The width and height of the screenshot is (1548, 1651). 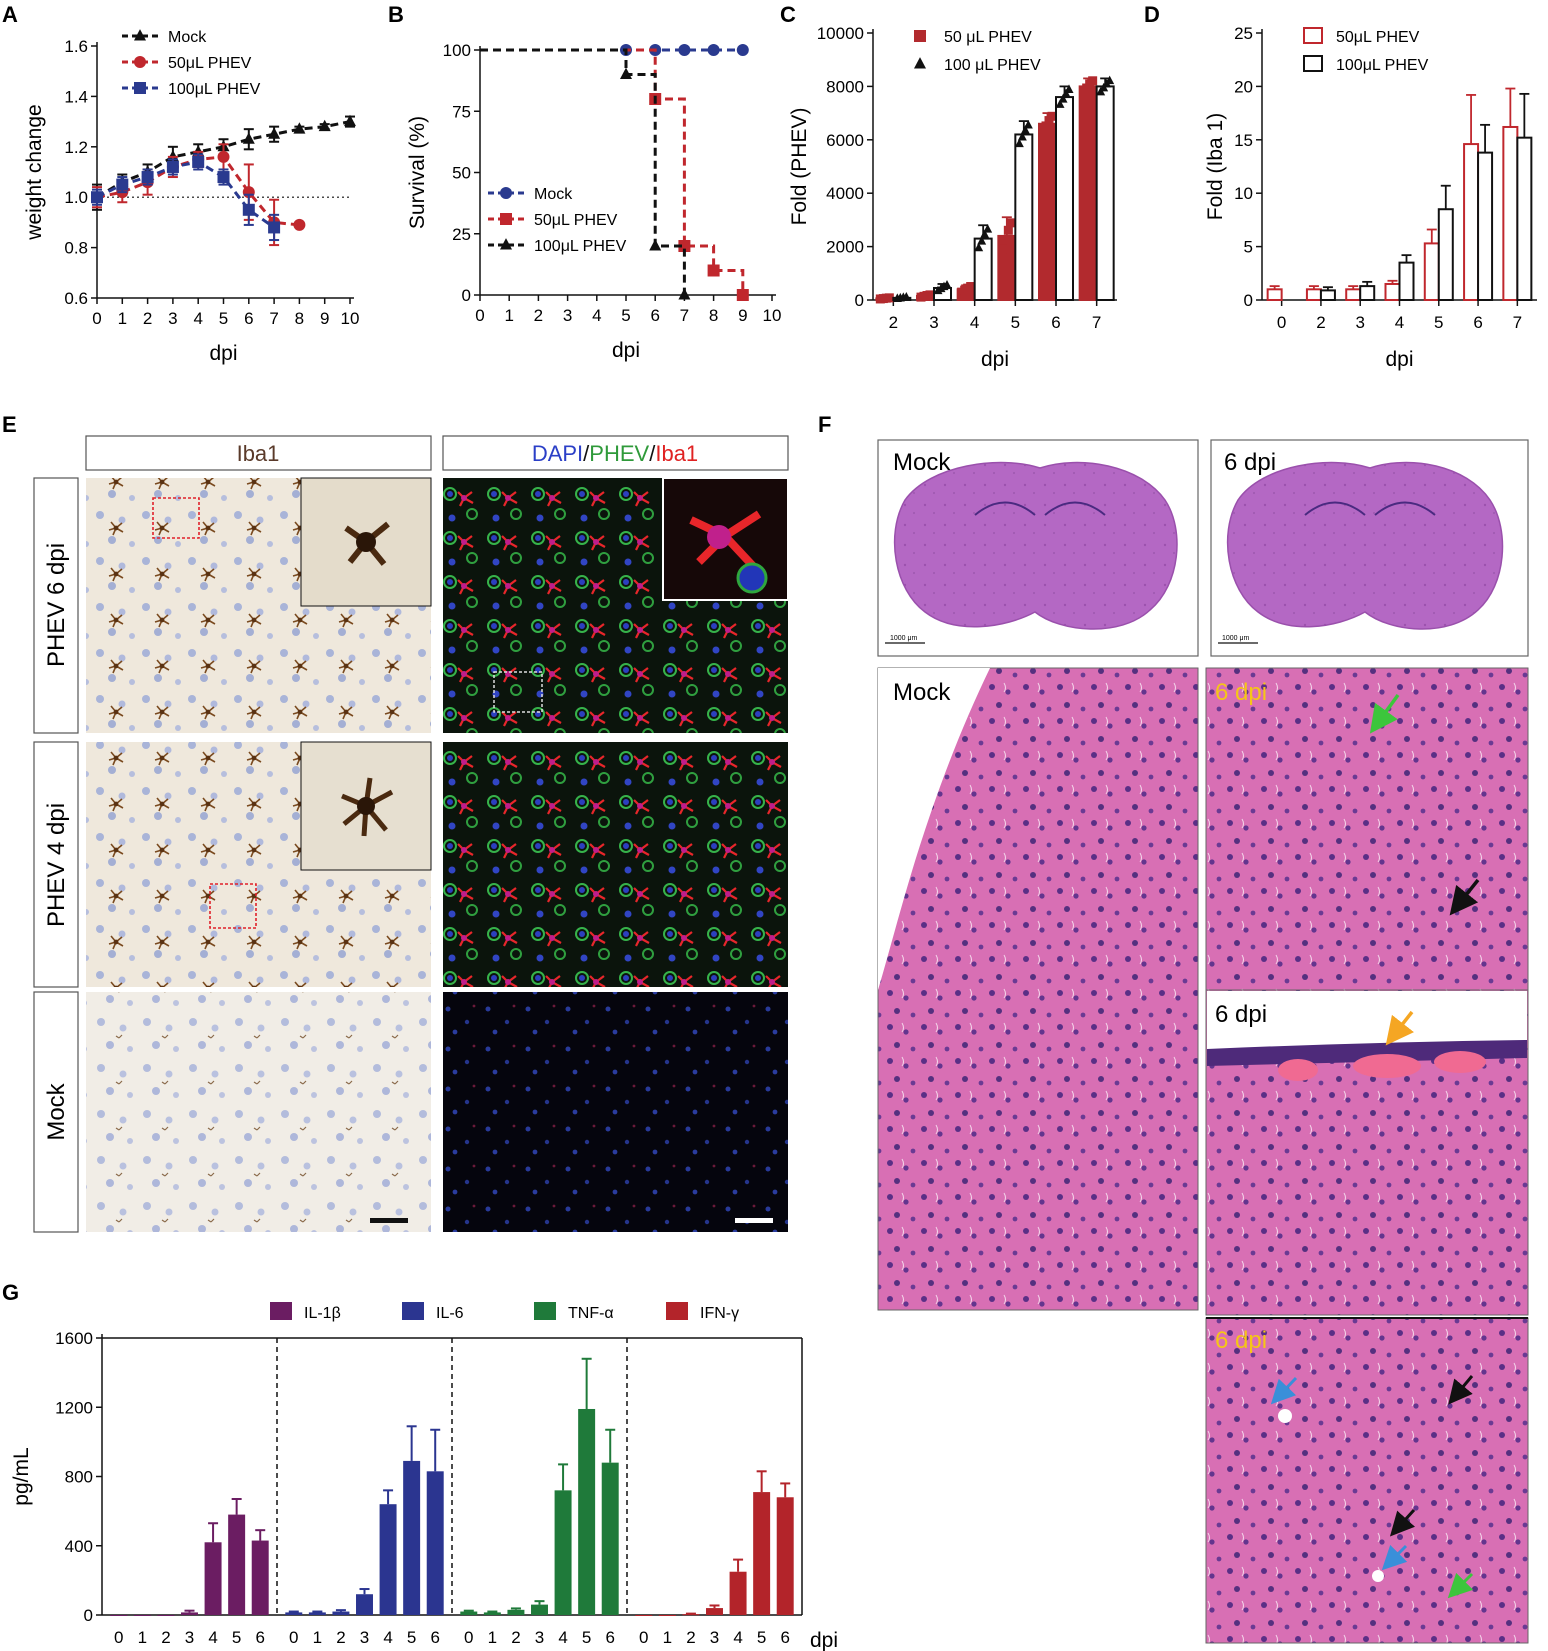 I want to click on row-label-mock: Mock, so click(x=56, y=1111).